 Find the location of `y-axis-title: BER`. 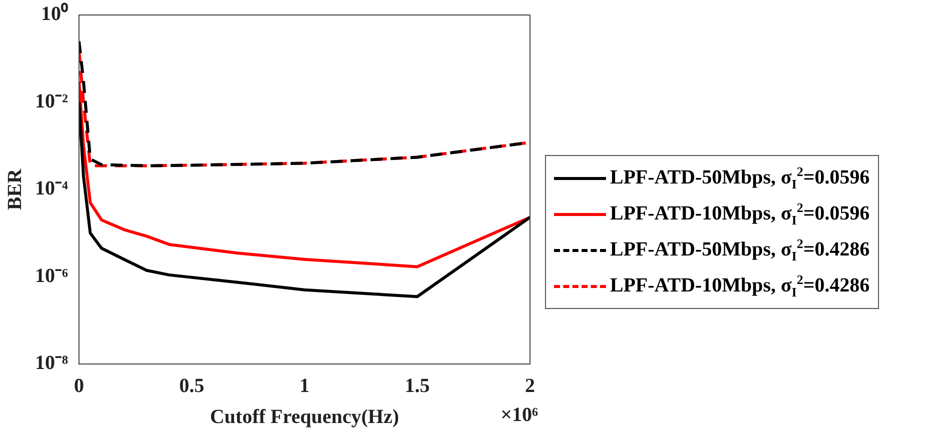

y-axis-title: BER is located at coordinates (15, 189).